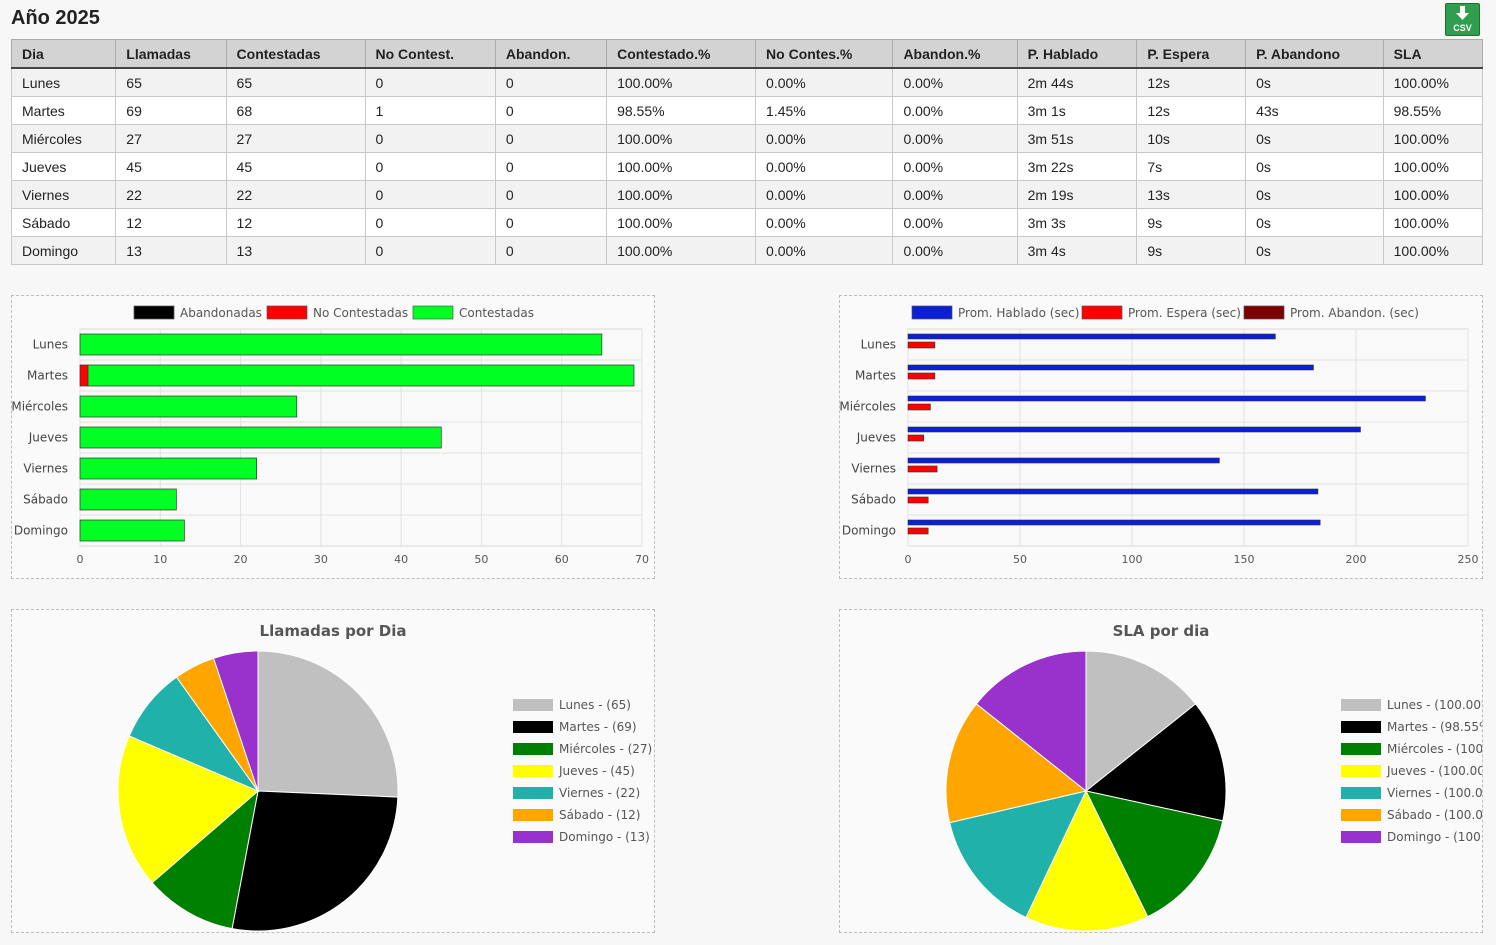 Image resolution: width=1496 pixels, height=945 pixels. I want to click on table-cell: 7s, so click(1191, 166).